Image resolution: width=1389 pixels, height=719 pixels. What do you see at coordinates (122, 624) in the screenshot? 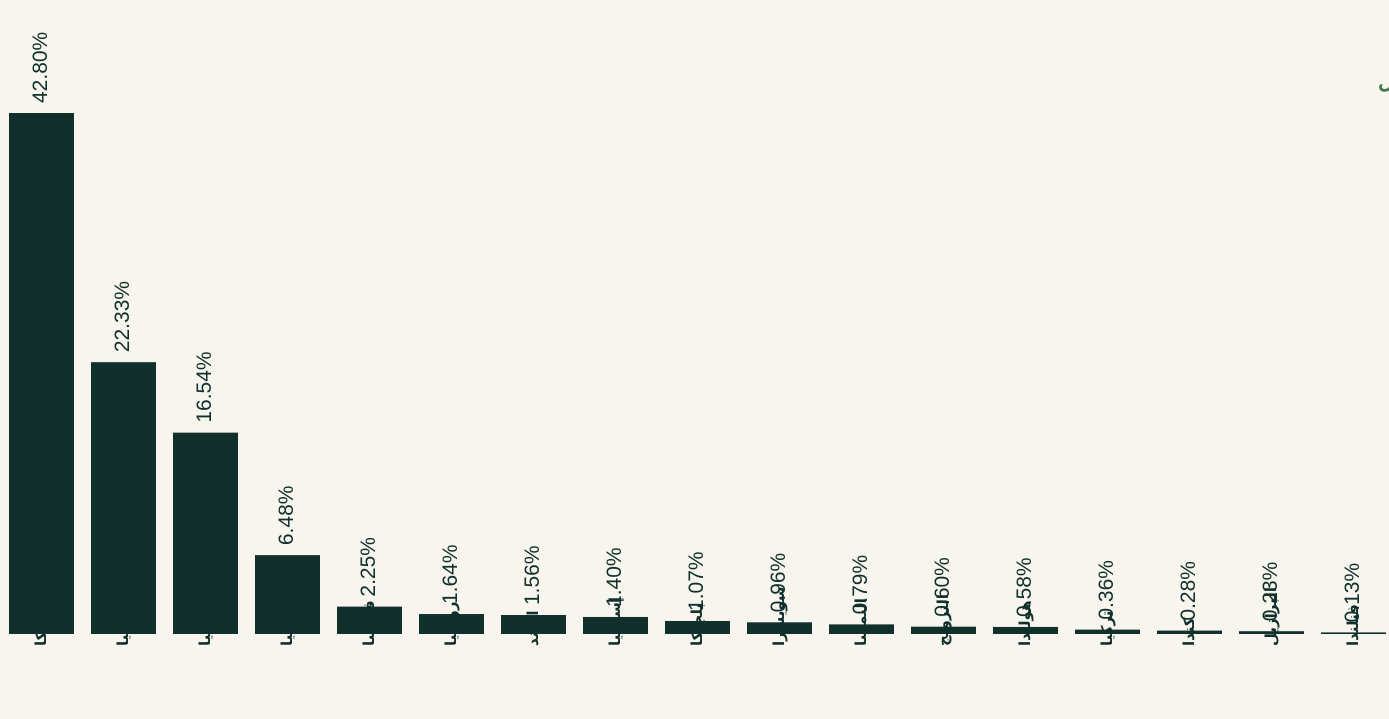
I see `x-tick-label: ألمانيا` at bounding box center [122, 624].